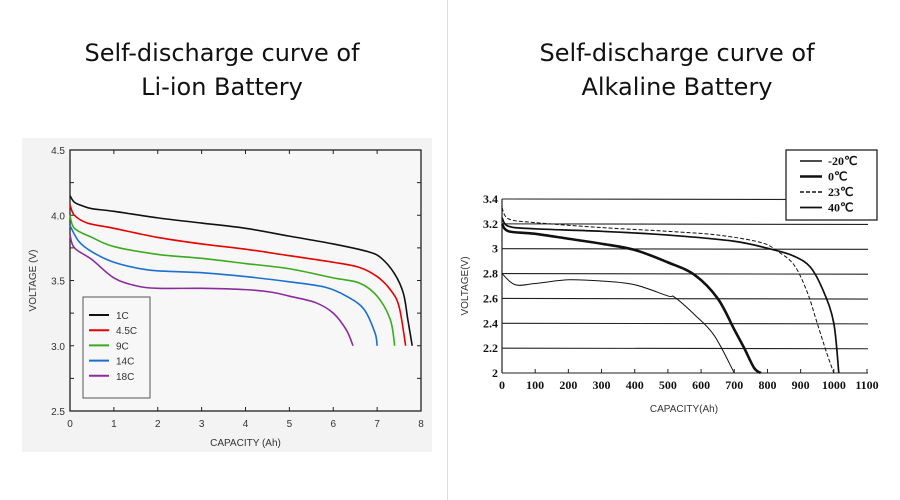  What do you see at coordinates (211, 290) in the screenshot?
I see `series-line-18C` at bounding box center [211, 290].